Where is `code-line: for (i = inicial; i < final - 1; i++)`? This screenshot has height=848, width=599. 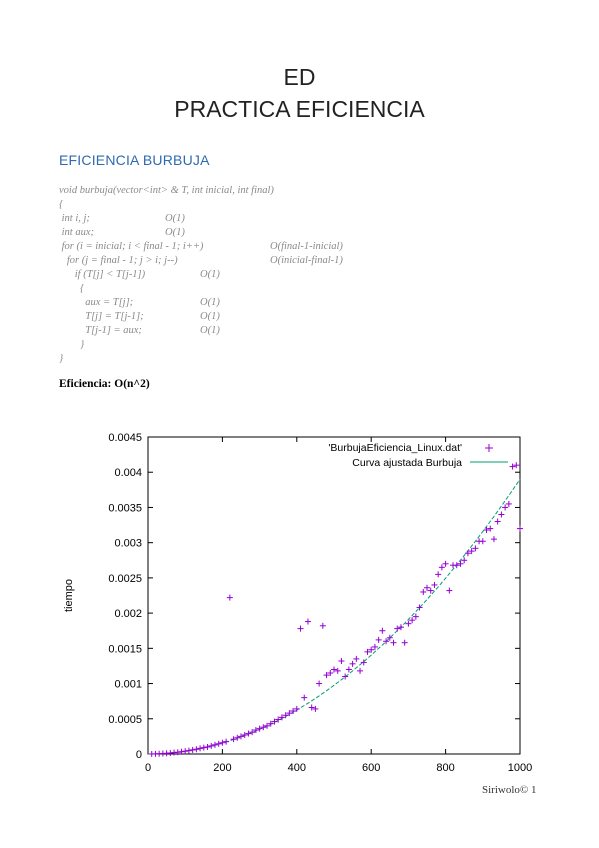 code-line: for (i = inicial; i < final - 1; i++) is located at coordinates (131, 246).